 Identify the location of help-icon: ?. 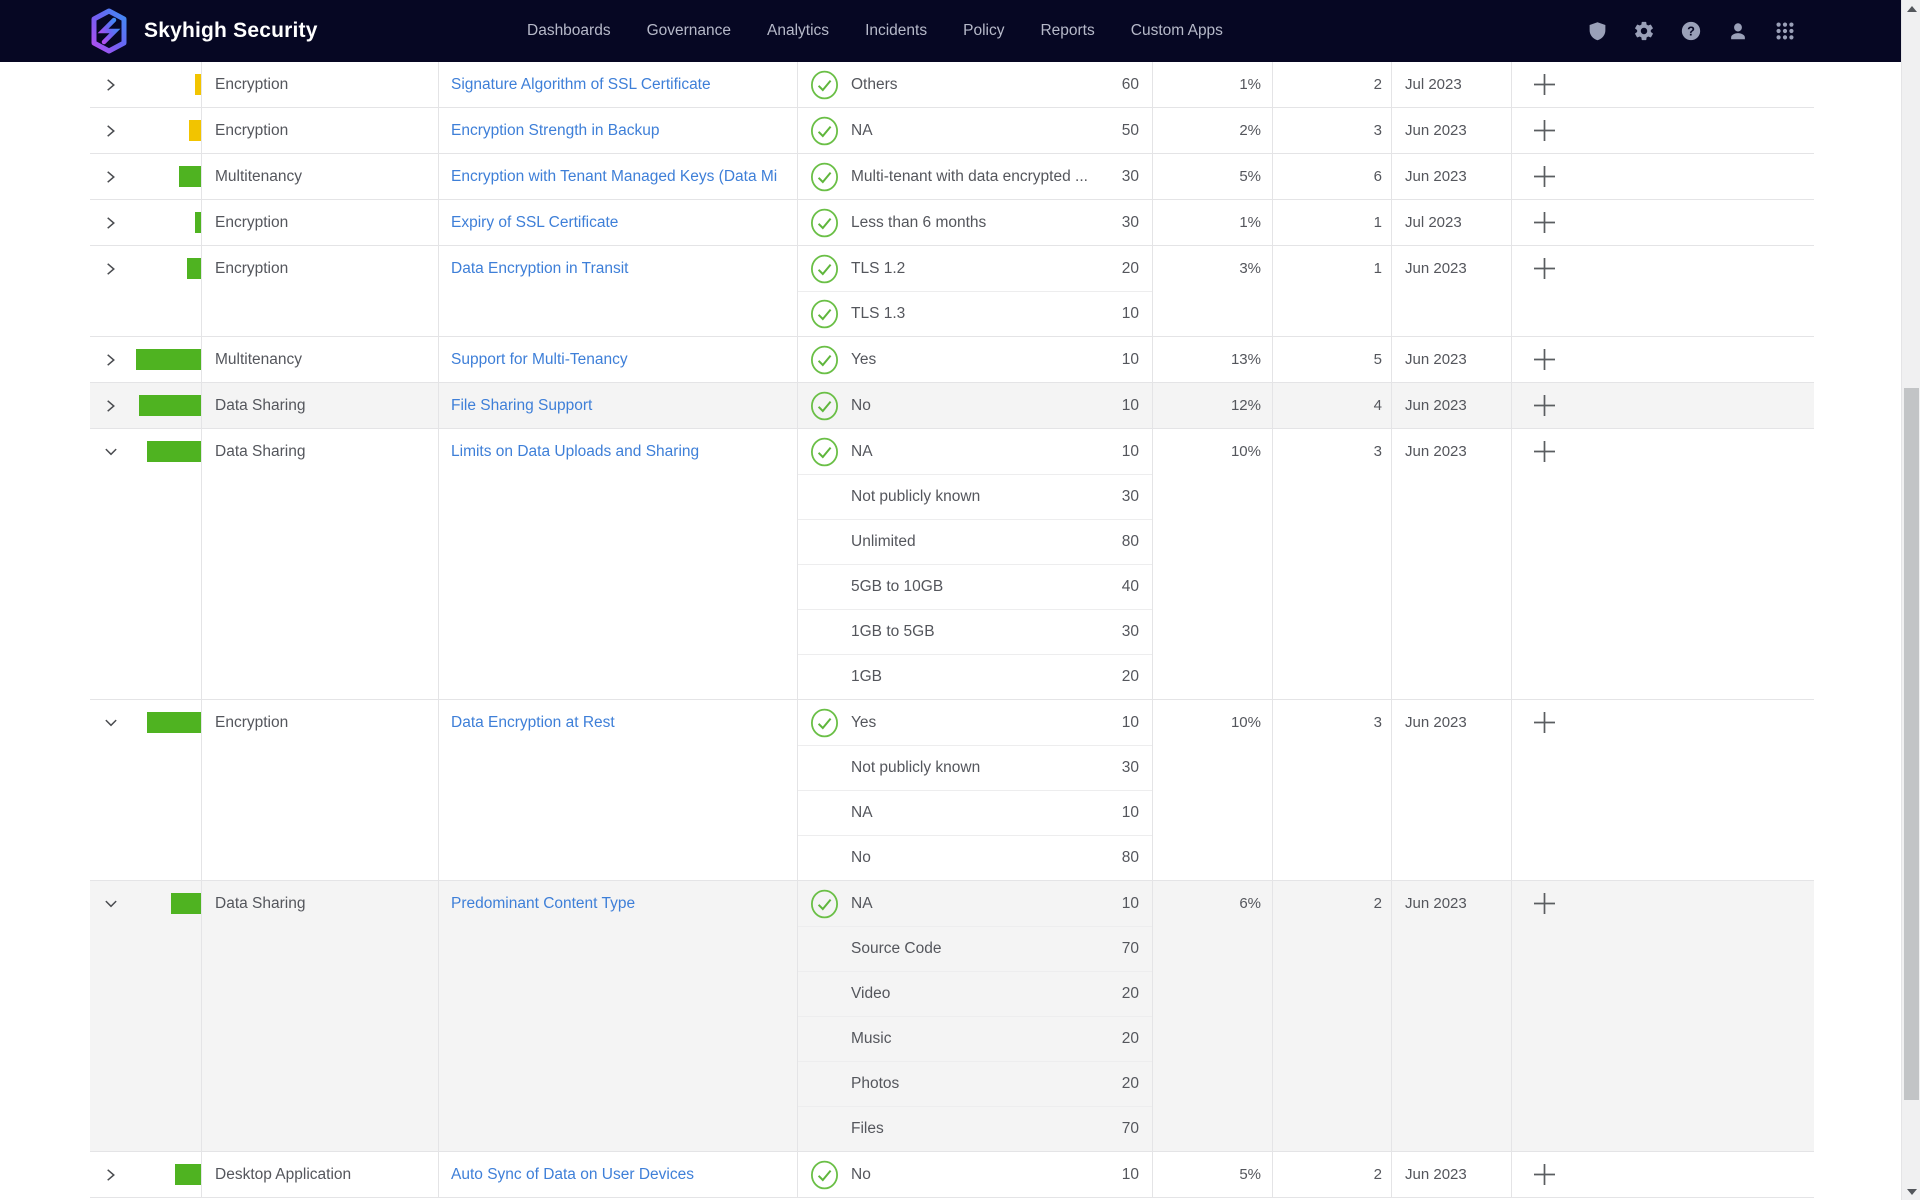
(1691, 31).